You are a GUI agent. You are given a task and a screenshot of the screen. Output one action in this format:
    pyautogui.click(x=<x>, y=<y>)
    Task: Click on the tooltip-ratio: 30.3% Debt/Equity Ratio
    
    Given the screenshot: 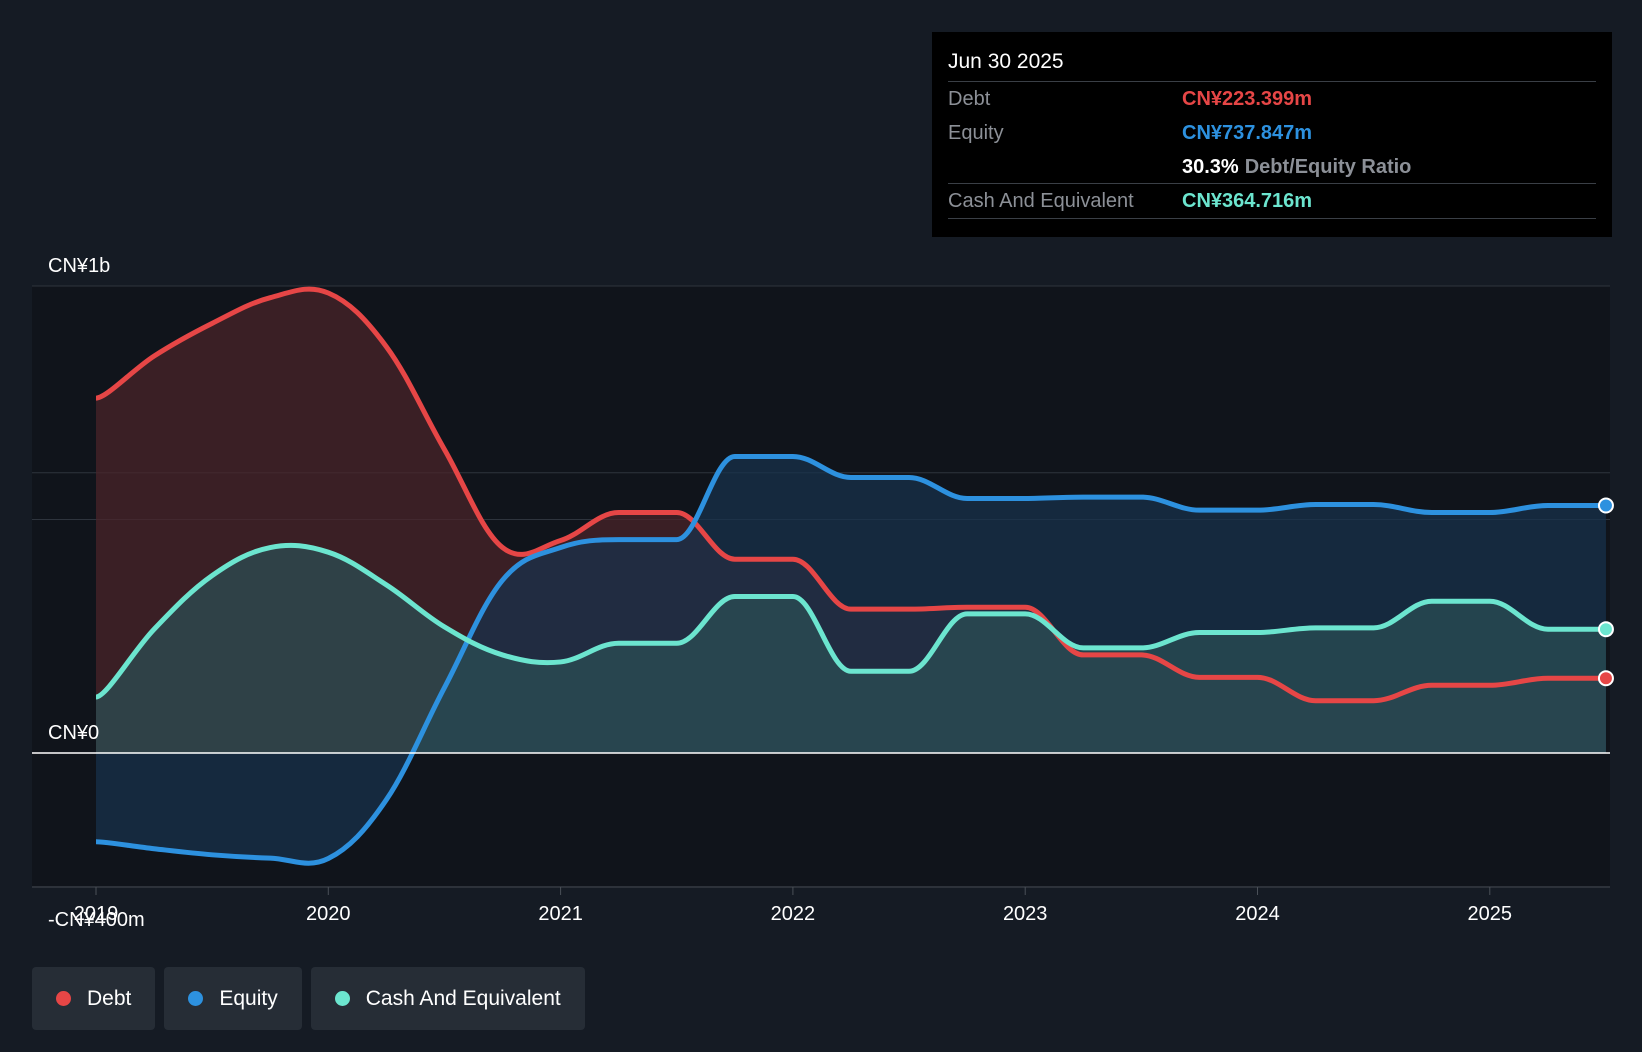 What is the action you would take?
    pyautogui.click(x=1296, y=167)
    